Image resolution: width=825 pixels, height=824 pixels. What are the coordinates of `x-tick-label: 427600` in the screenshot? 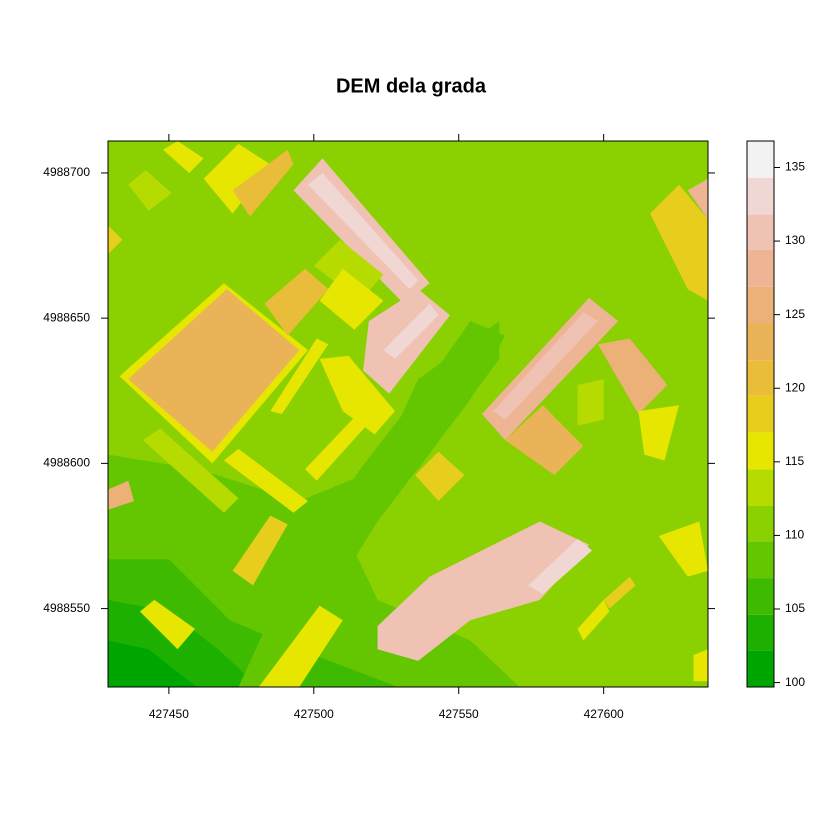 It's located at (604, 714).